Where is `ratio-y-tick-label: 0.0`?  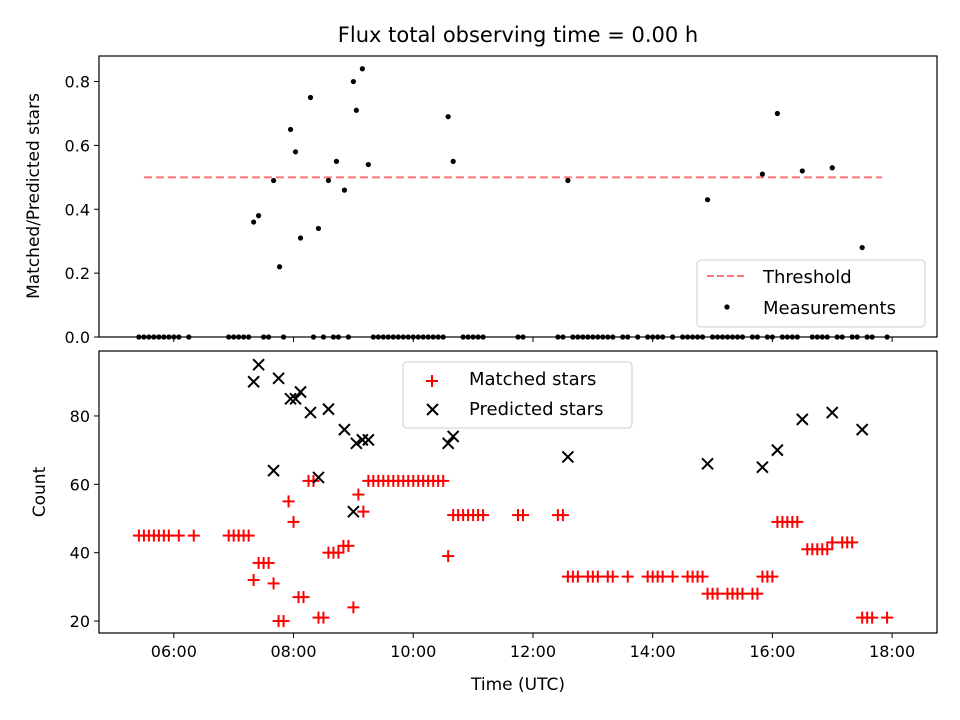 ratio-y-tick-label: 0.0 is located at coordinates (77, 337).